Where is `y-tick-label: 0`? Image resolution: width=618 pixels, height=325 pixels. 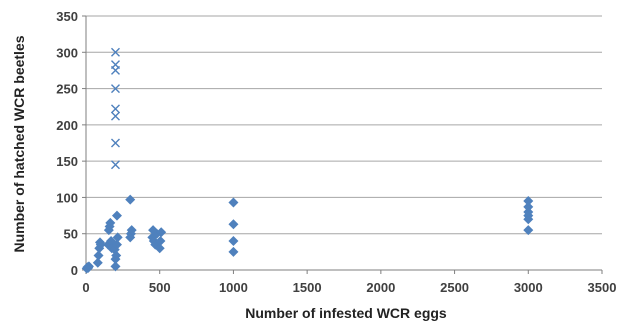
y-tick-label: 0 is located at coordinates (74, 270).